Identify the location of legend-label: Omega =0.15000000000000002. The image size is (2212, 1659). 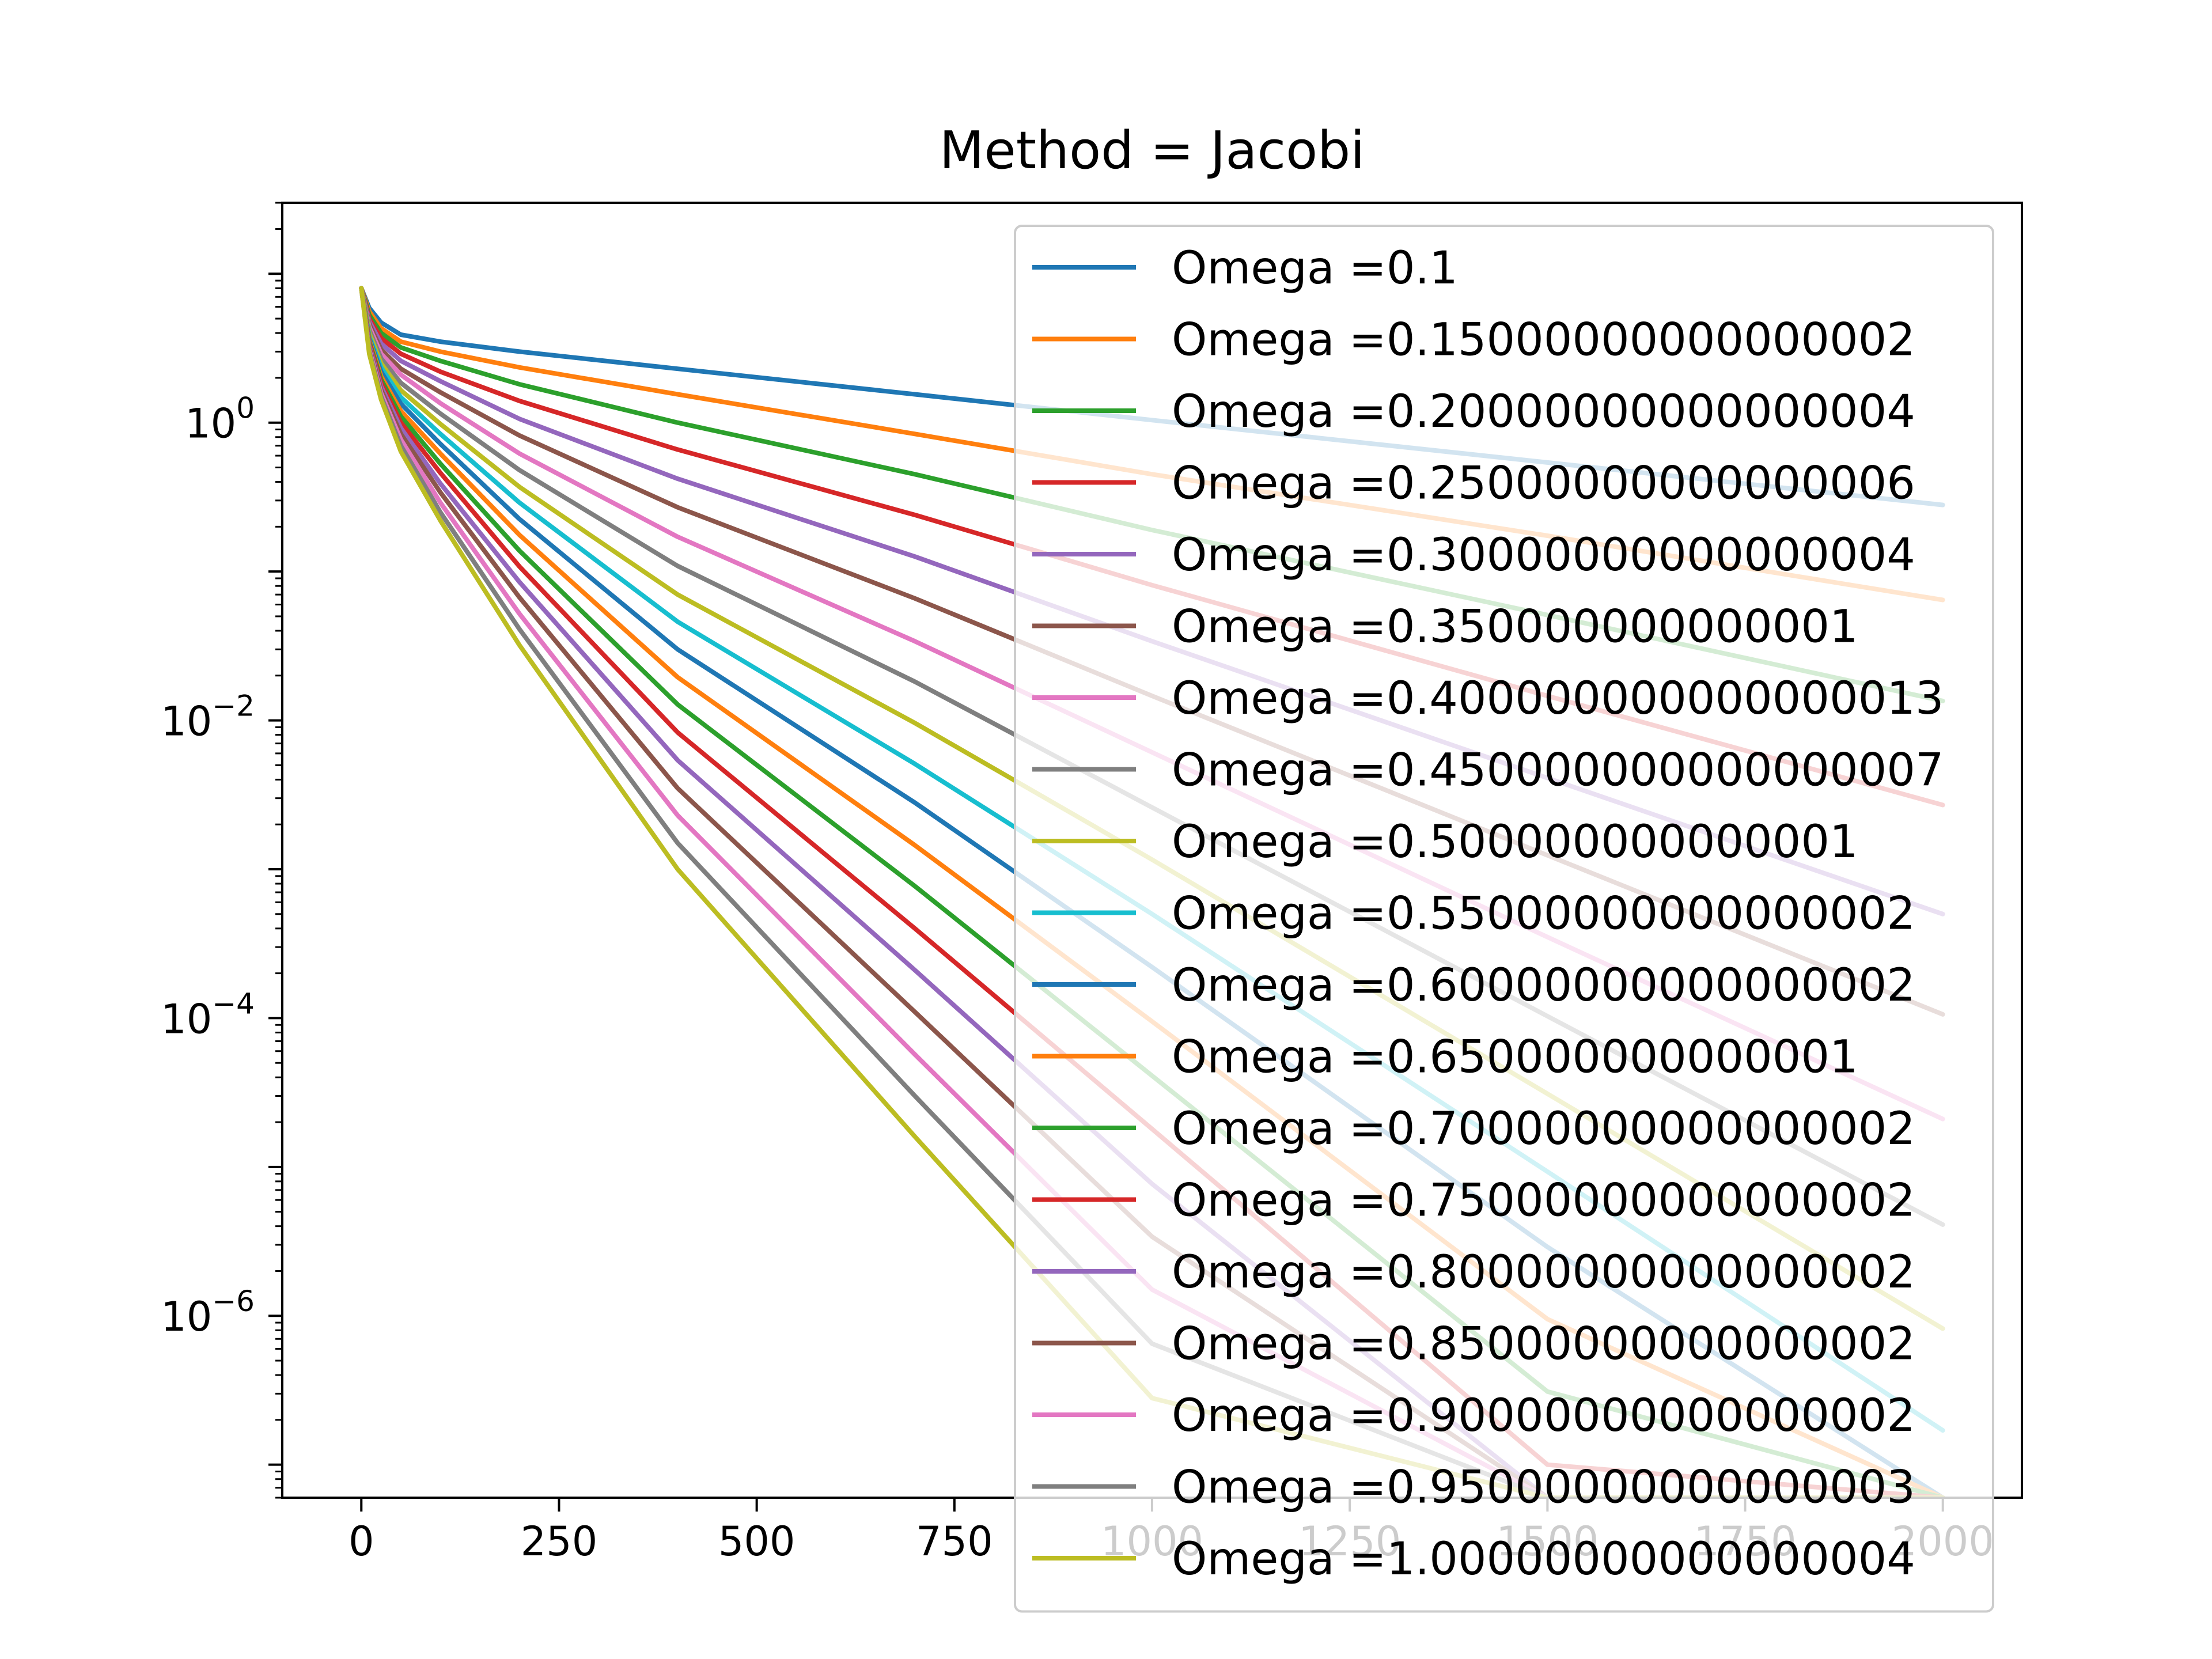
(1543, 340).